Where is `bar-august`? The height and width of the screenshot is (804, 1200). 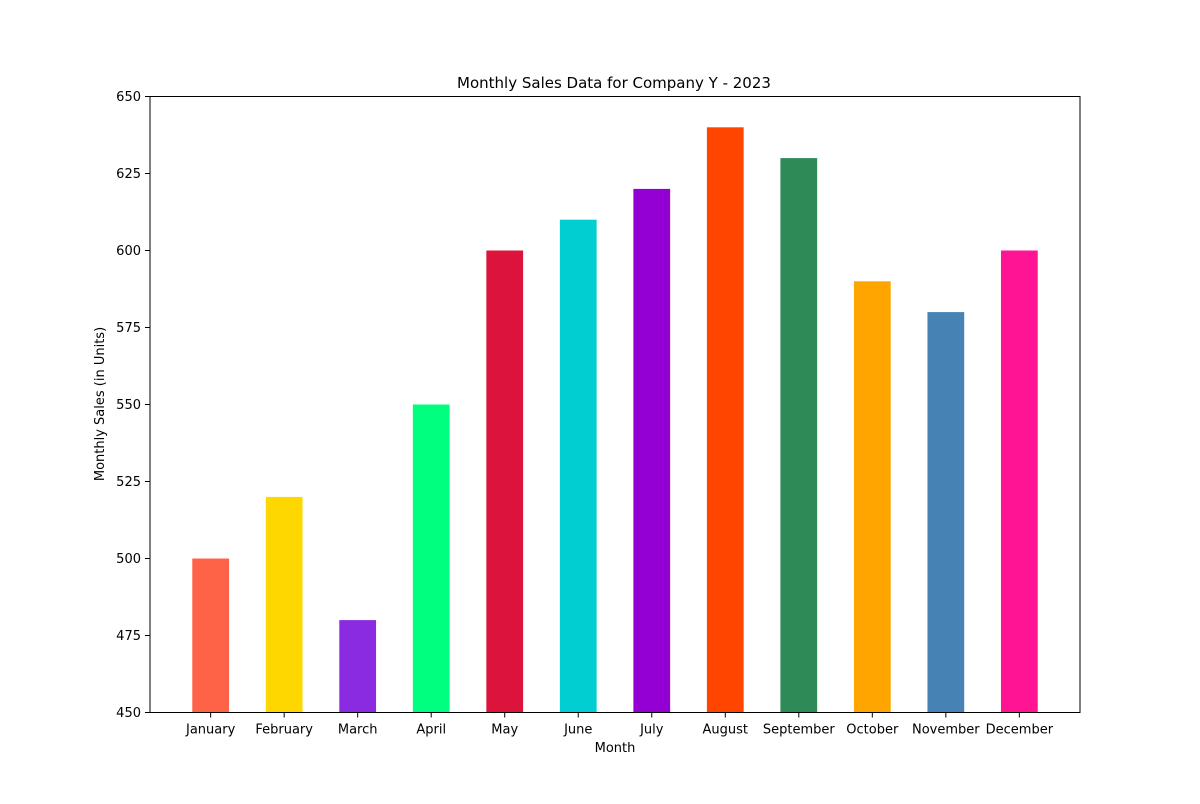
bar-august is located at coordinates (725, 420).